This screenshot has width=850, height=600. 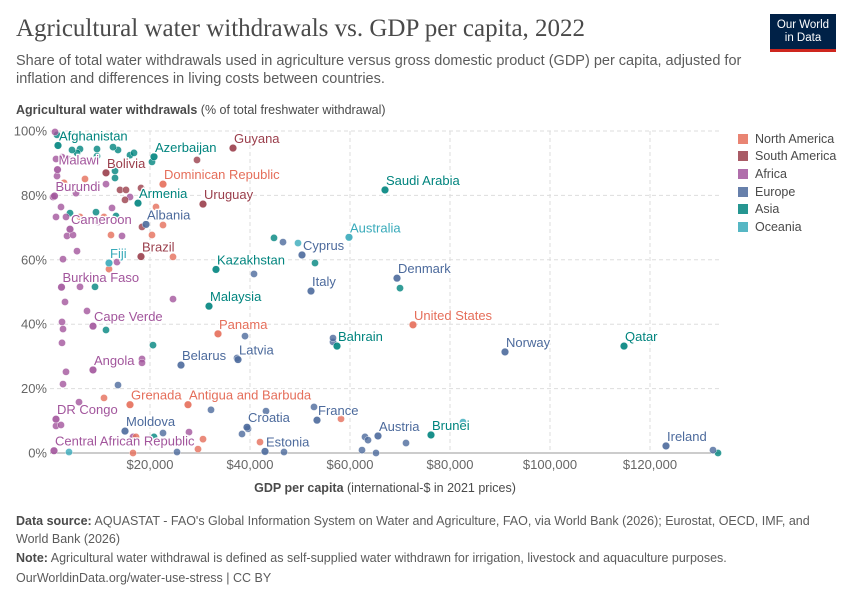 What do you see at coordinates (624, 346) in the screenshot?
I see `data-point-qatar` at bounding box center [624, 346].